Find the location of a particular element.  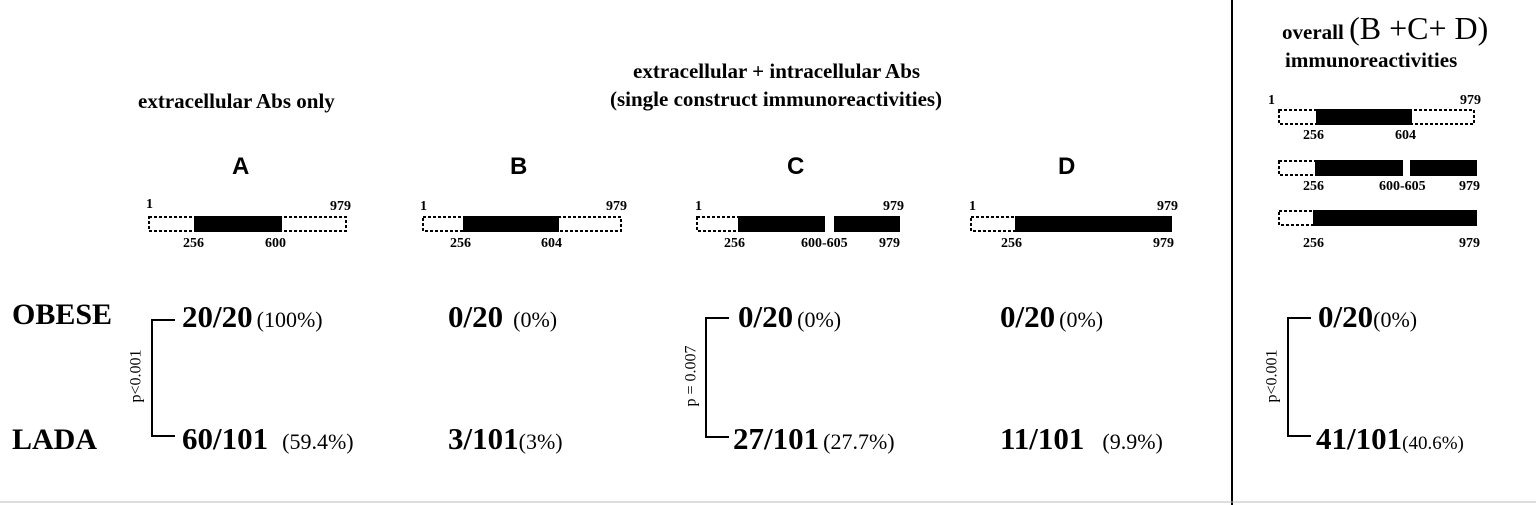

construct-d-start: 1 is located at coordinates (972, 206).